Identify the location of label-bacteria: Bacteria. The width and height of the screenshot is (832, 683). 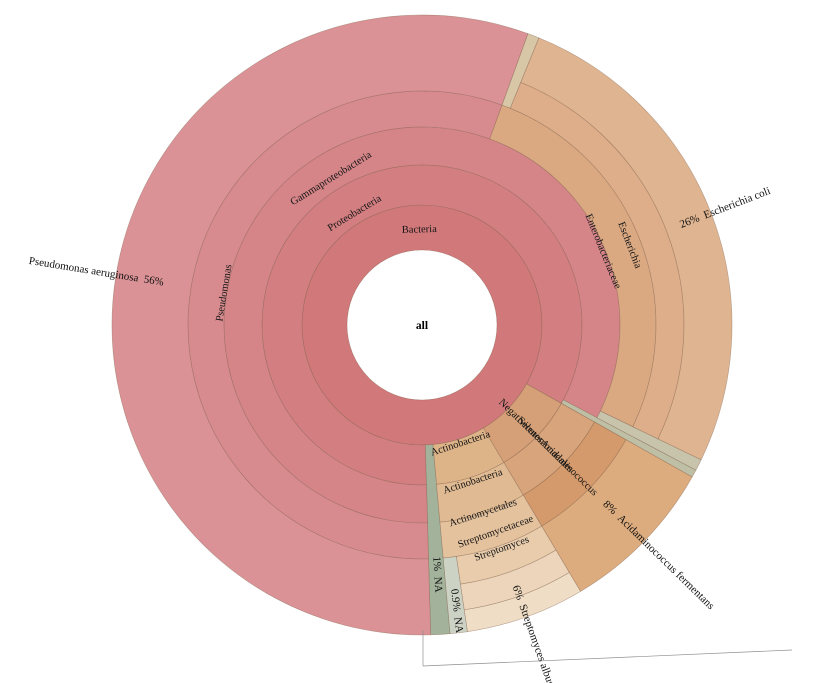
(420, 230).